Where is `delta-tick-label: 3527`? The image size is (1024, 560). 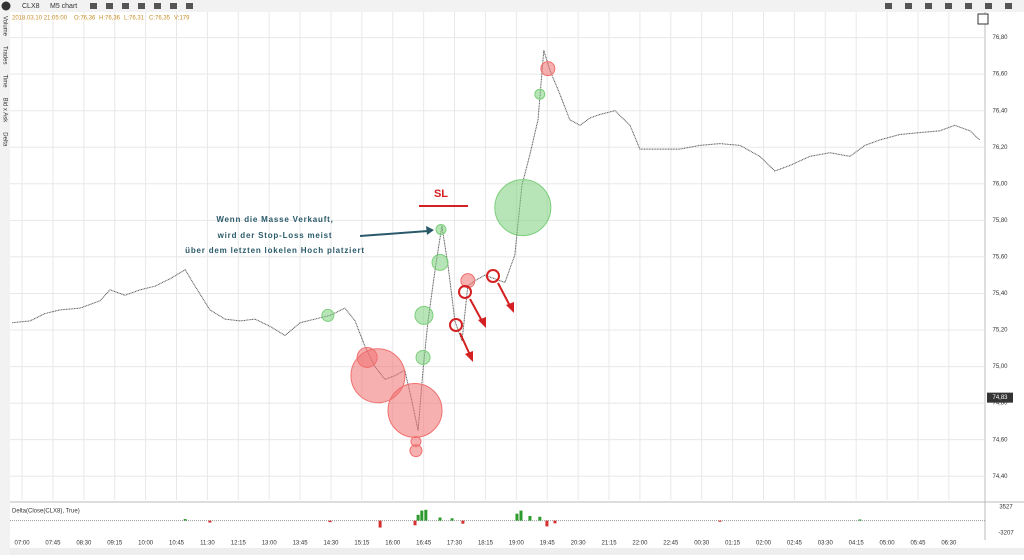 delta-tick-label: 3527 is located at coordinates (1006, 508).